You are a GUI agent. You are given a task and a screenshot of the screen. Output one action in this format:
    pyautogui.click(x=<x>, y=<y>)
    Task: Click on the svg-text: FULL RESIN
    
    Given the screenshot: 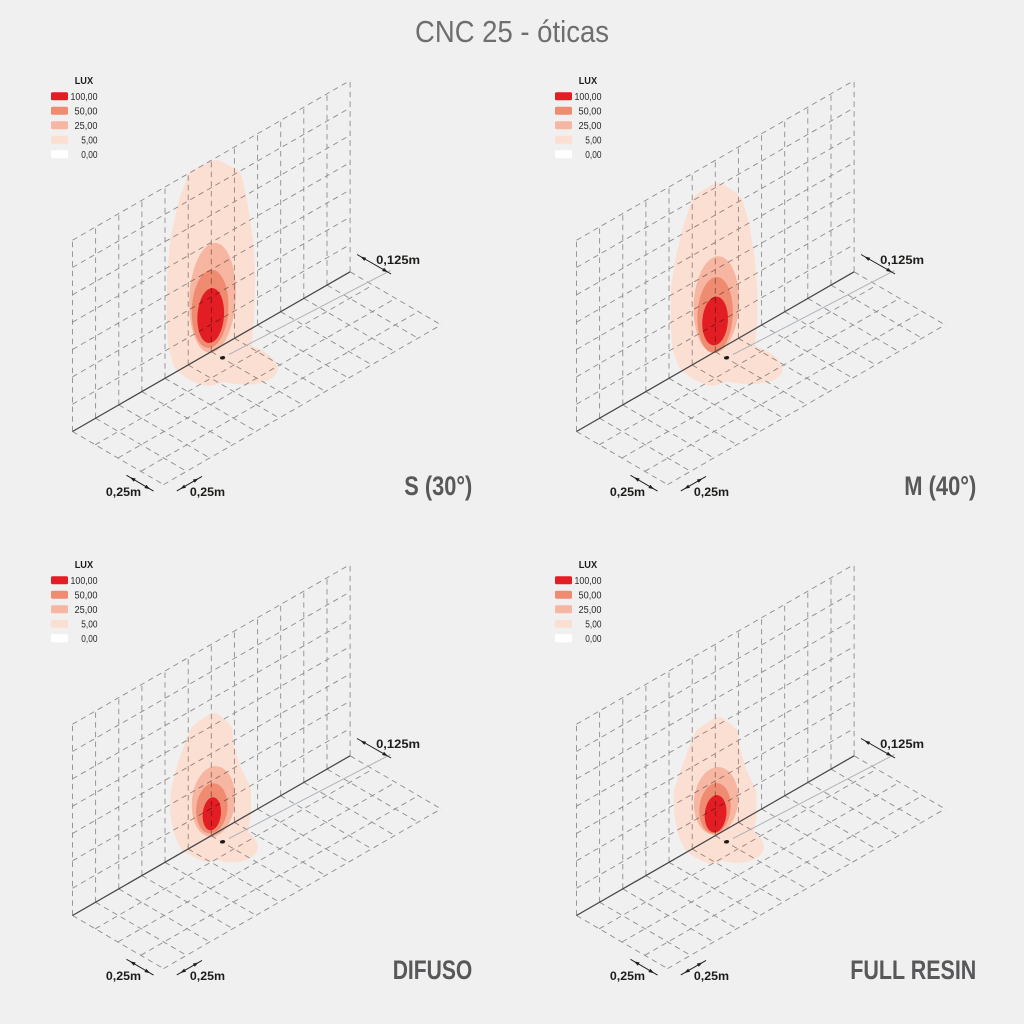 What is the action you would take?
    pyautogui.click(x=913, y=970)
    